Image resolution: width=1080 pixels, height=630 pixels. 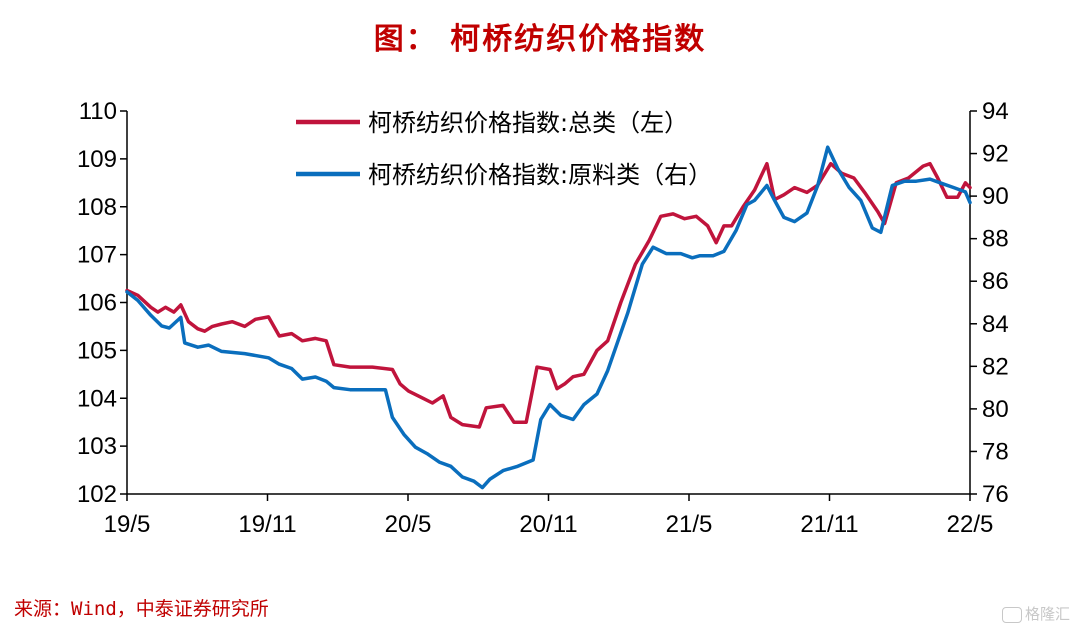 I want to click on left-y-tick-label: 106, so click(x=97, y=303).